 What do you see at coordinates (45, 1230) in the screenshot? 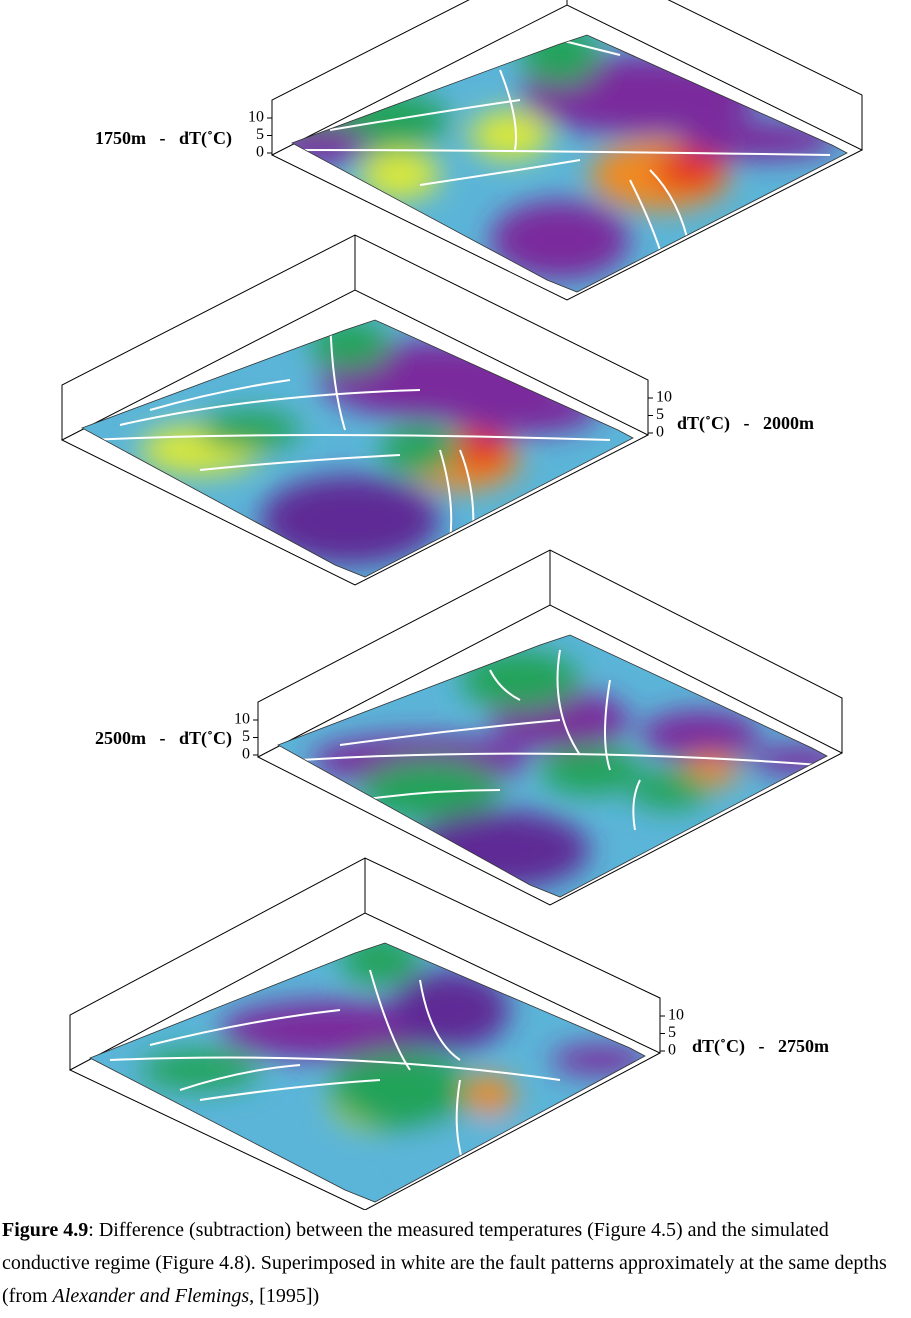
I see `caption-label: Figure 4.9` at bounding box center [45, 1230].